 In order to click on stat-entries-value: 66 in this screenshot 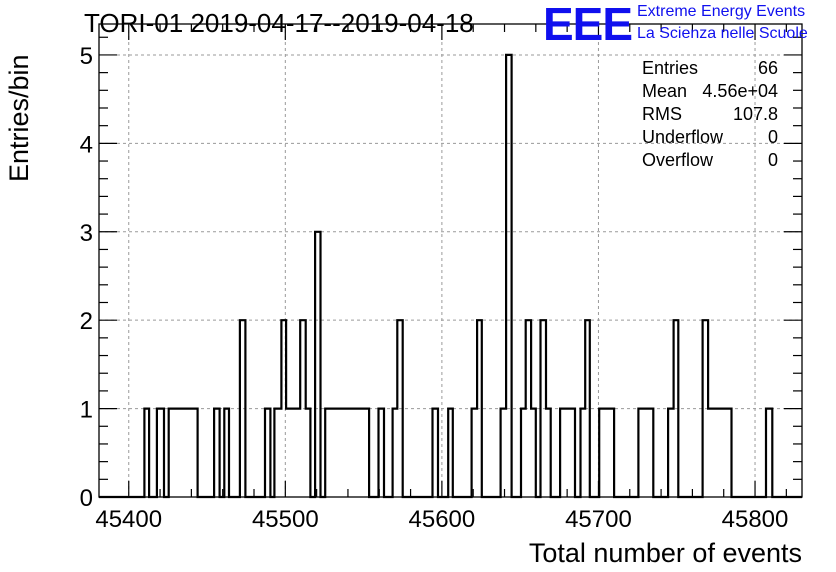, I will do `click(767, 68)`.